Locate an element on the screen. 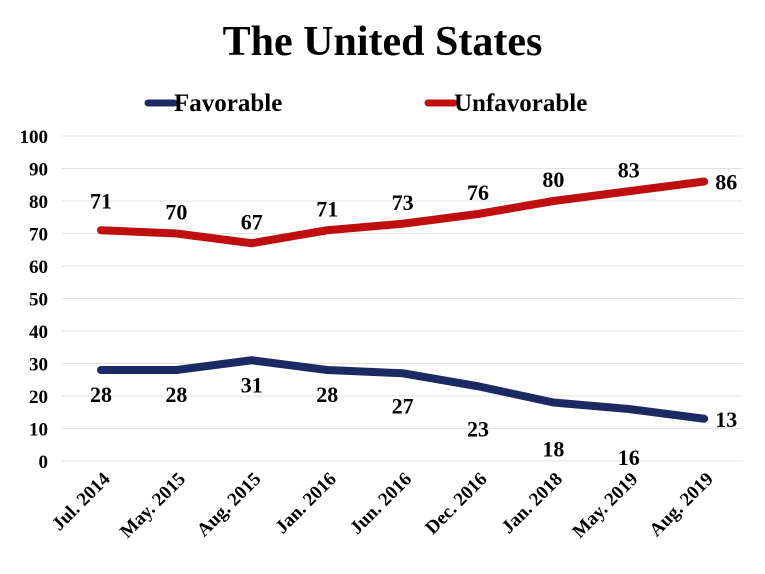 Image resolution: width=765 pixels, height=574 pixels. y-tick-label: 50 is located at coordinates (38, 300).